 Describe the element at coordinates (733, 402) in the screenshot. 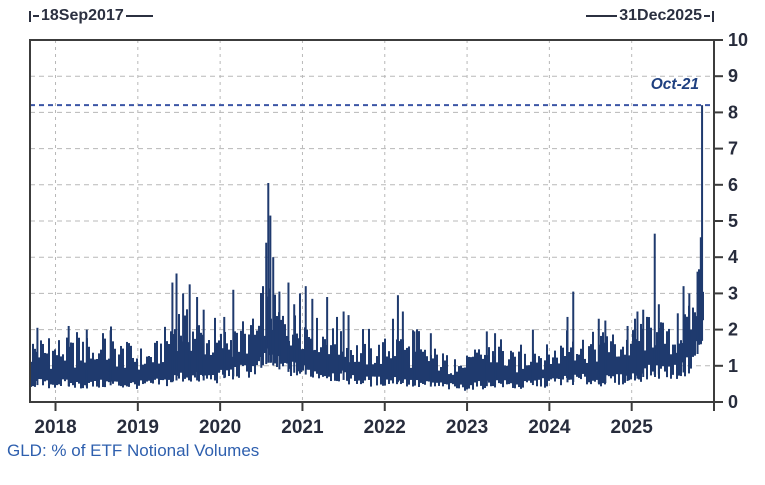

I see `y-tick-label: 0` at that location.